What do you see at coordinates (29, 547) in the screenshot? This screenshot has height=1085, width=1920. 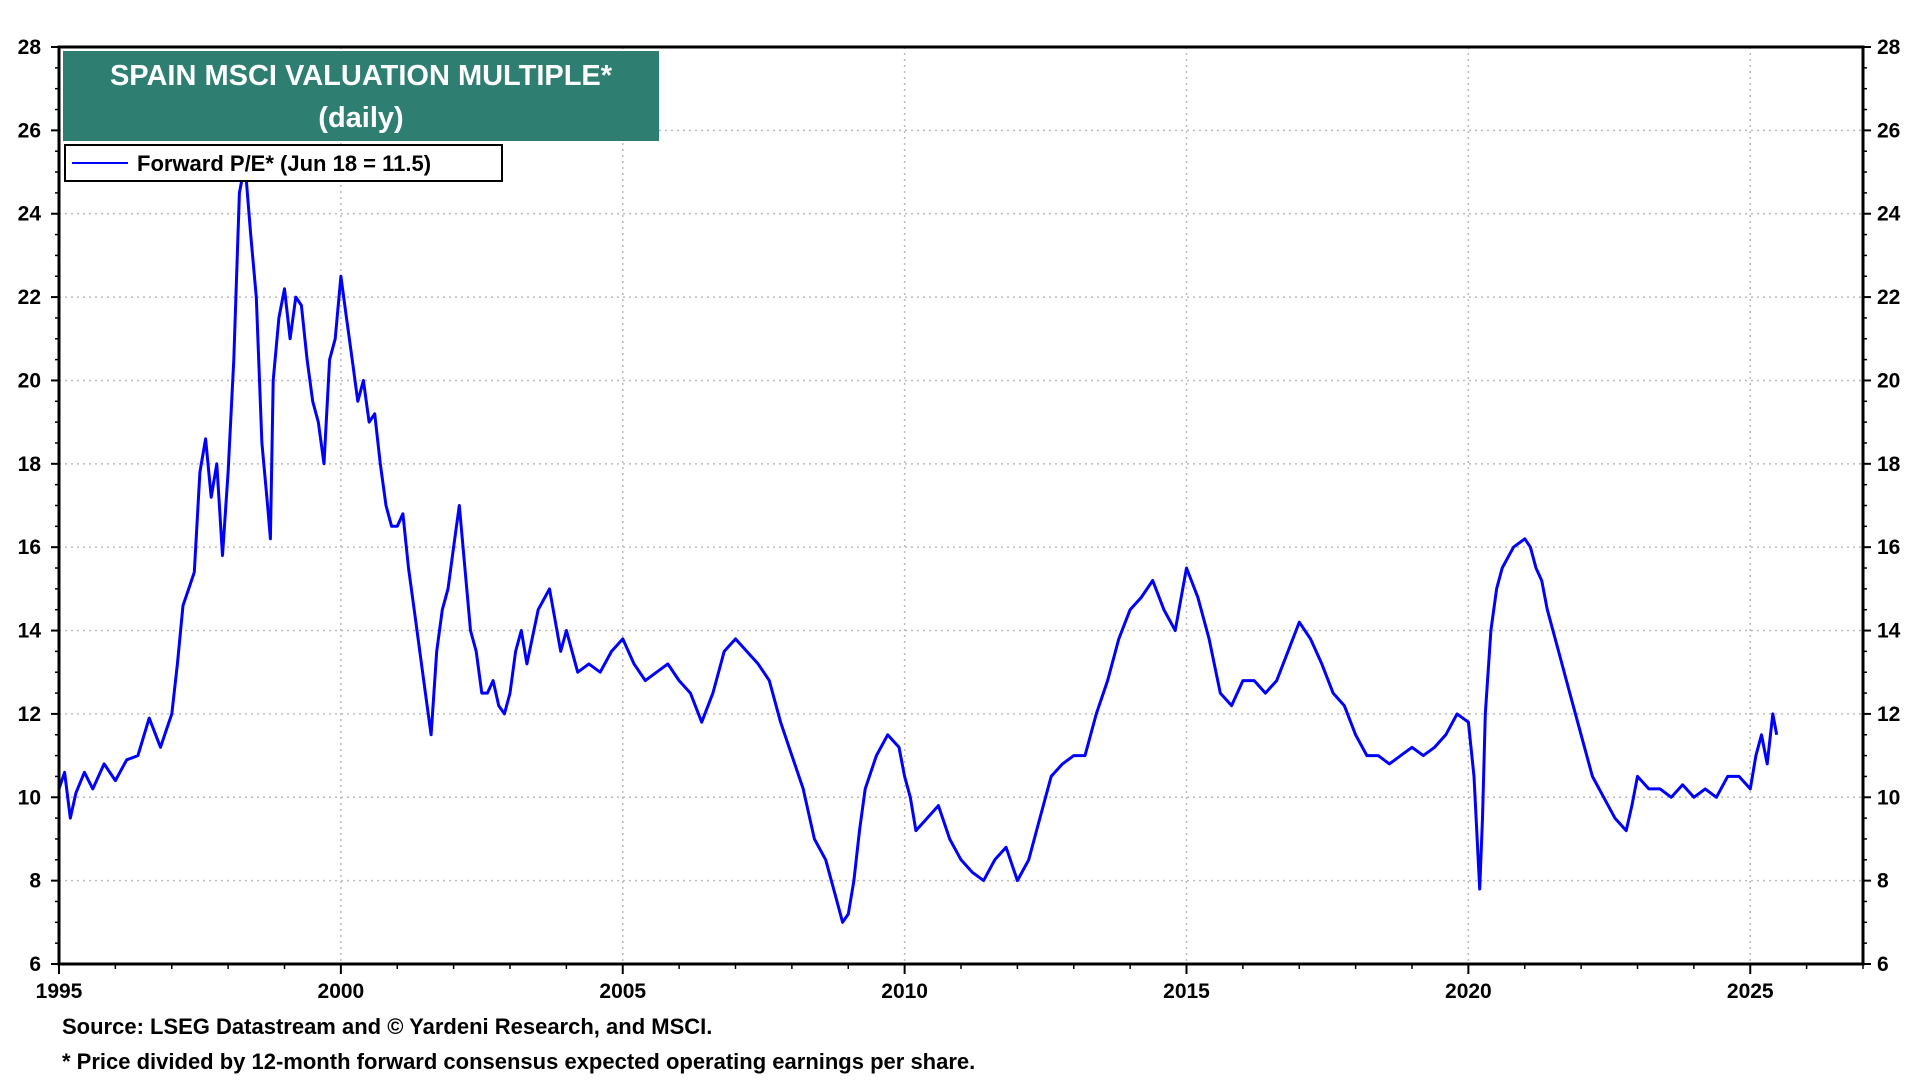 I see `y-tick-label-left: 16` at bounding box center [29, 547].